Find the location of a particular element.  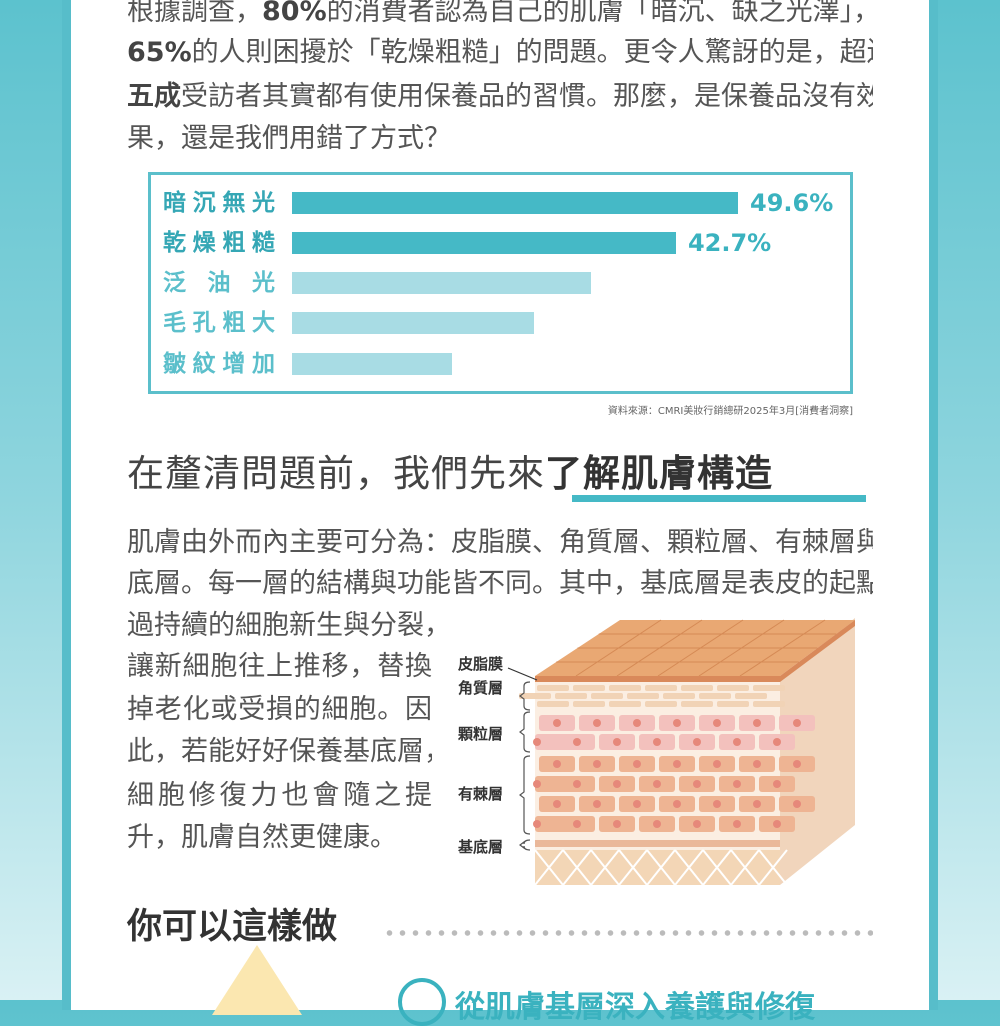

section-line: 掉老化或受損的細胞。因 is located at coordinates (279, 709).